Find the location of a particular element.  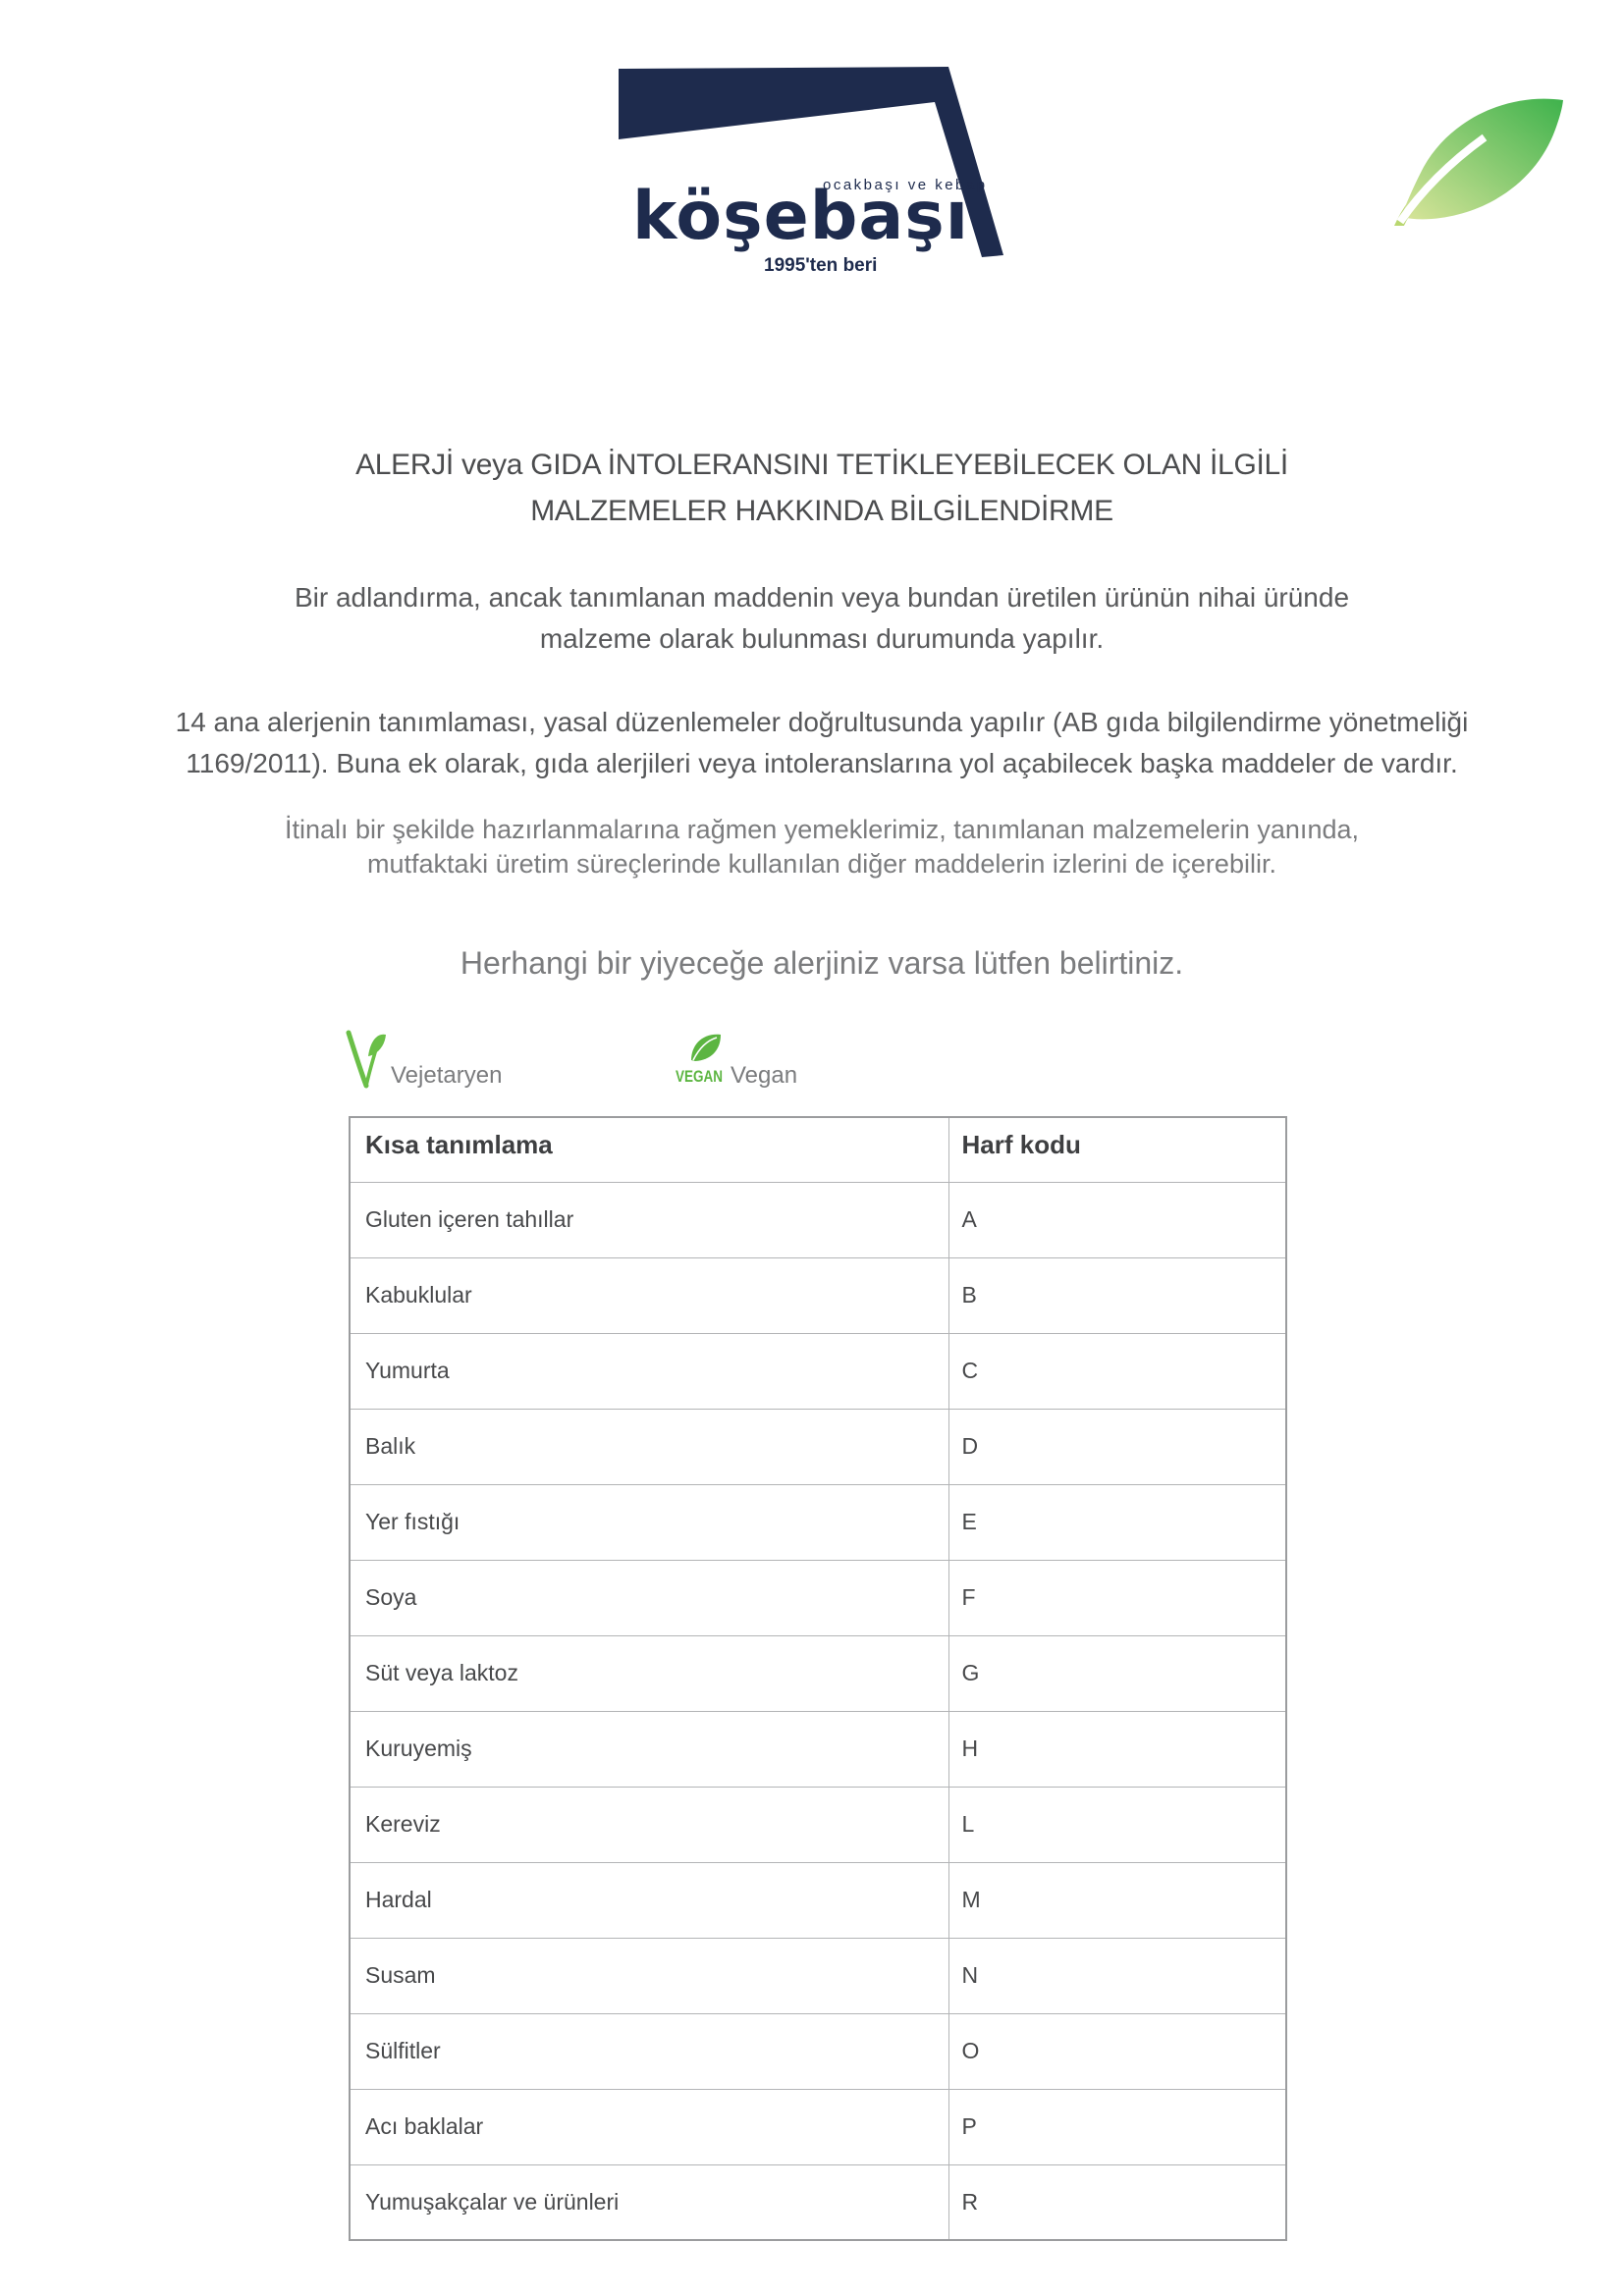

vegetarian-icon is located at coordinates (366, 1060).